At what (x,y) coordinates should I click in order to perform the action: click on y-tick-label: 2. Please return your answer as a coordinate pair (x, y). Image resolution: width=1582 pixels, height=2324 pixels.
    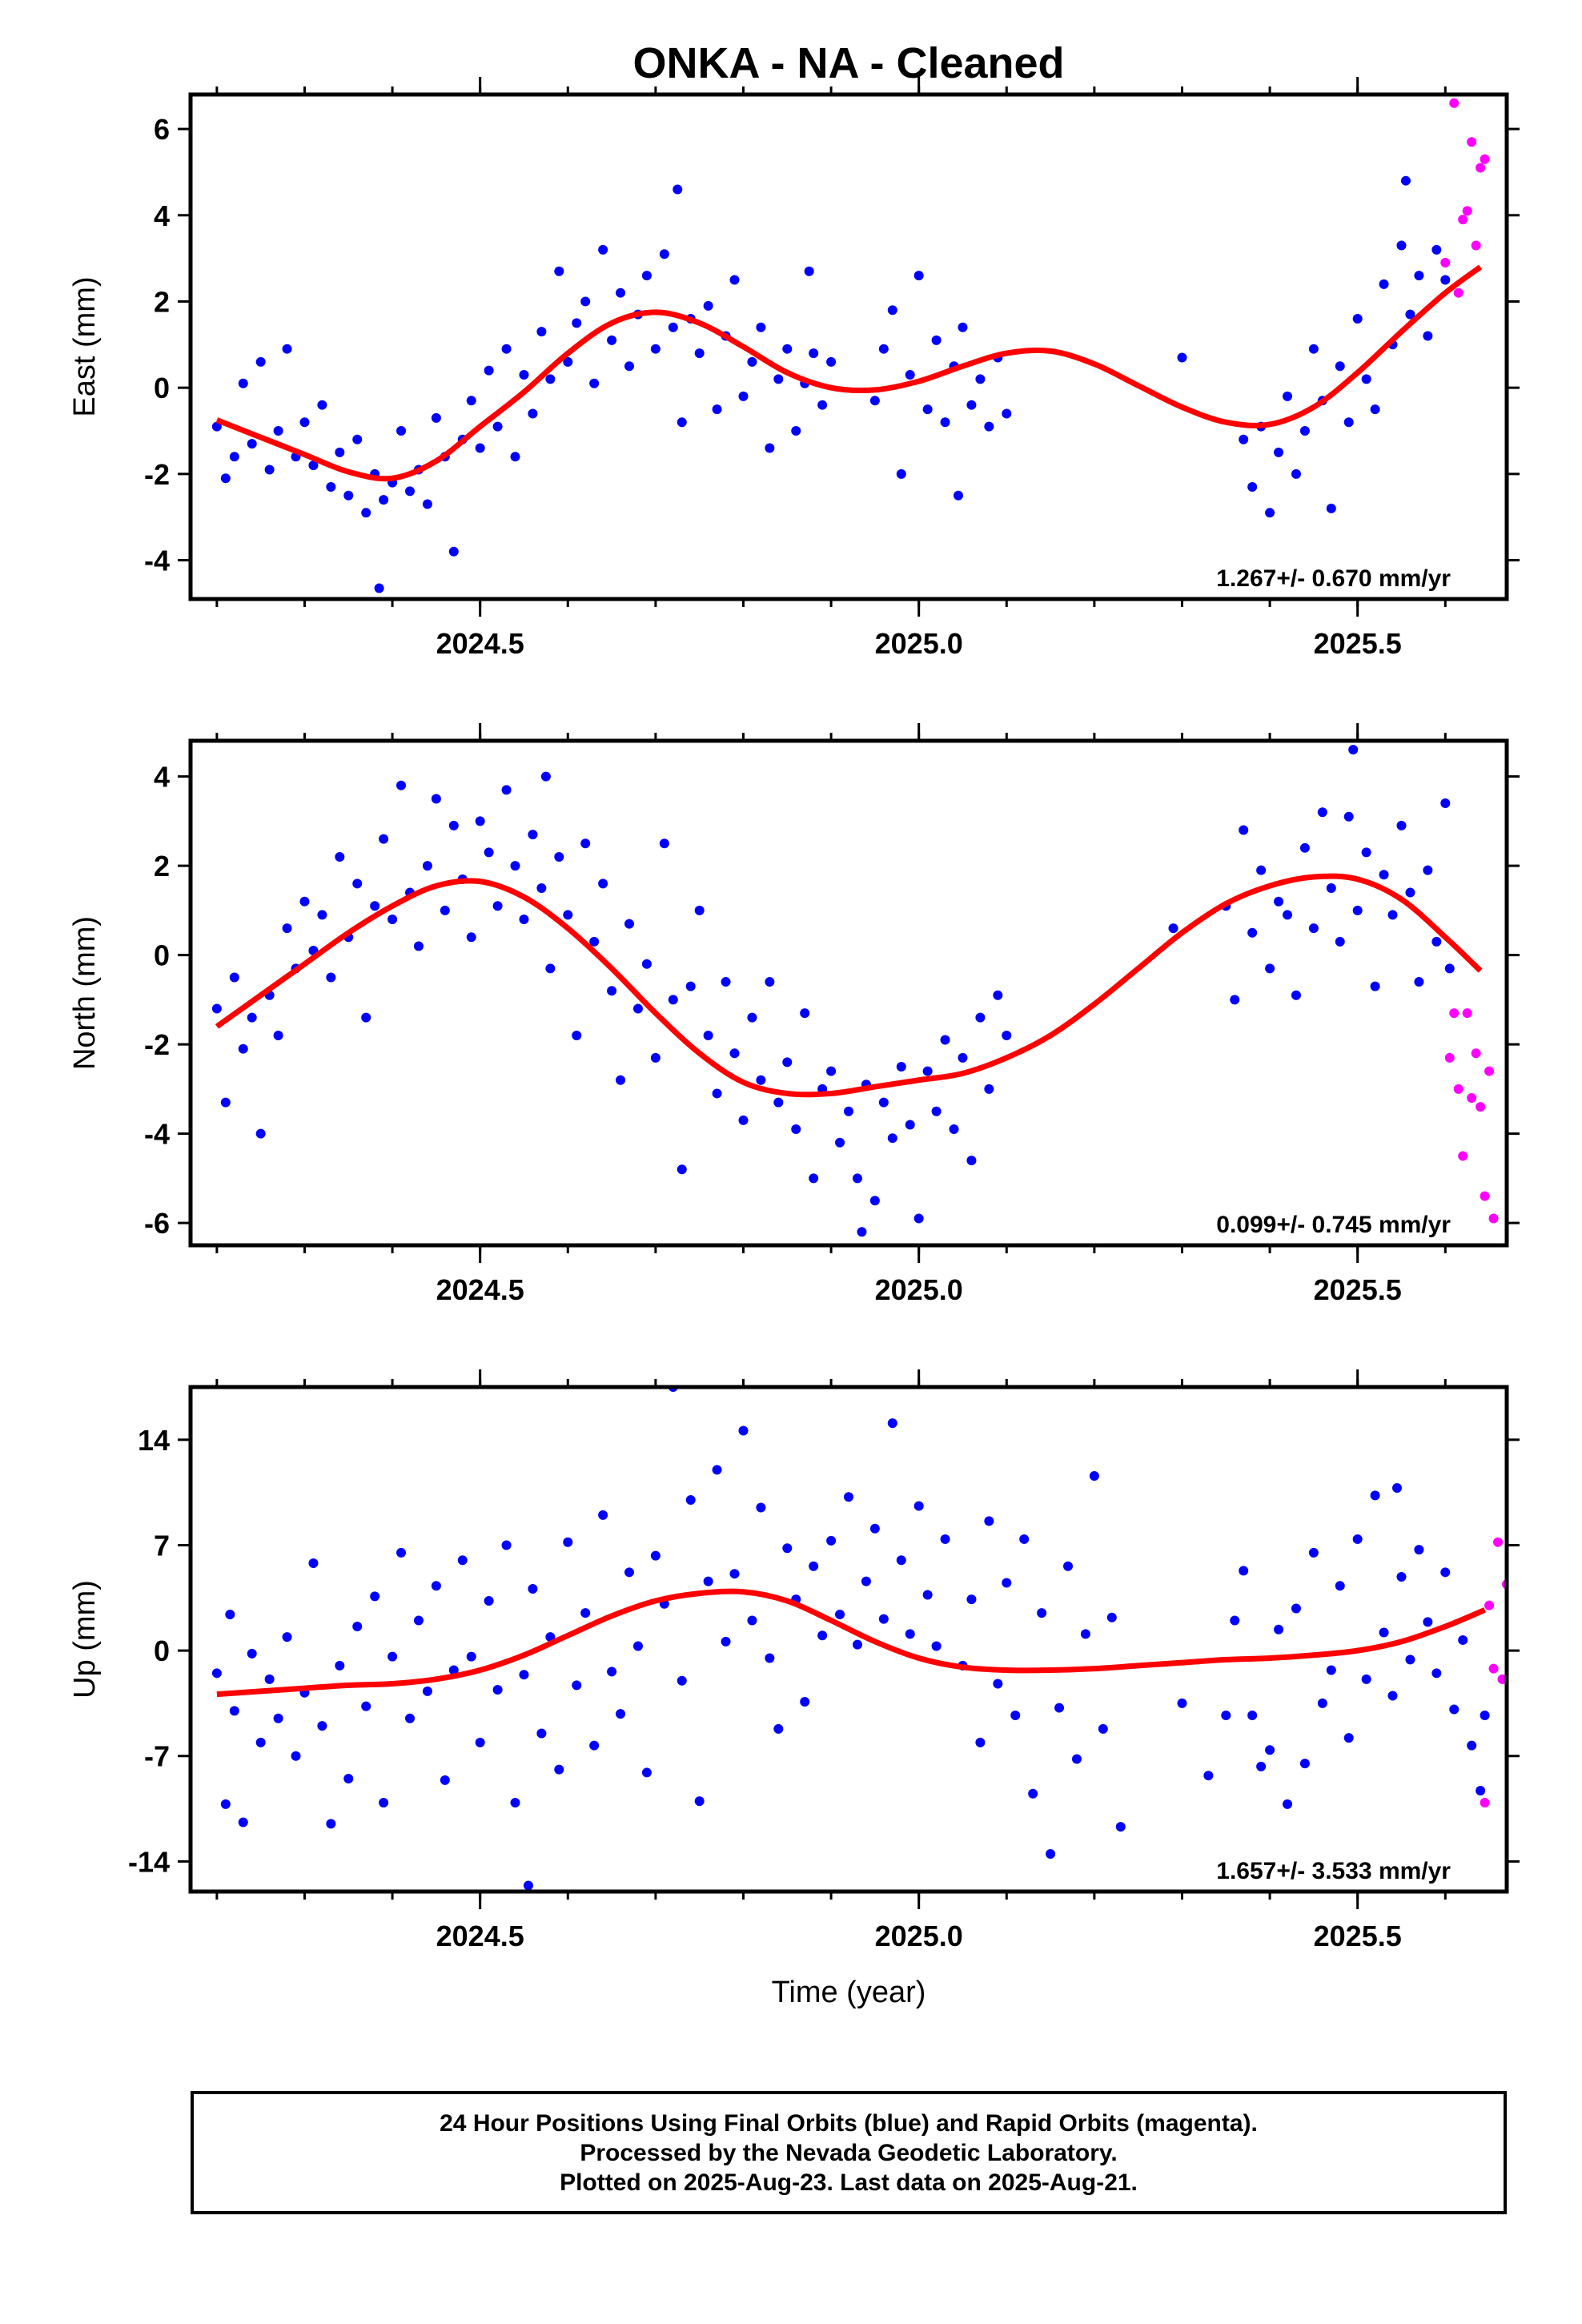
    Looking at the image, I should click on (162, 866).